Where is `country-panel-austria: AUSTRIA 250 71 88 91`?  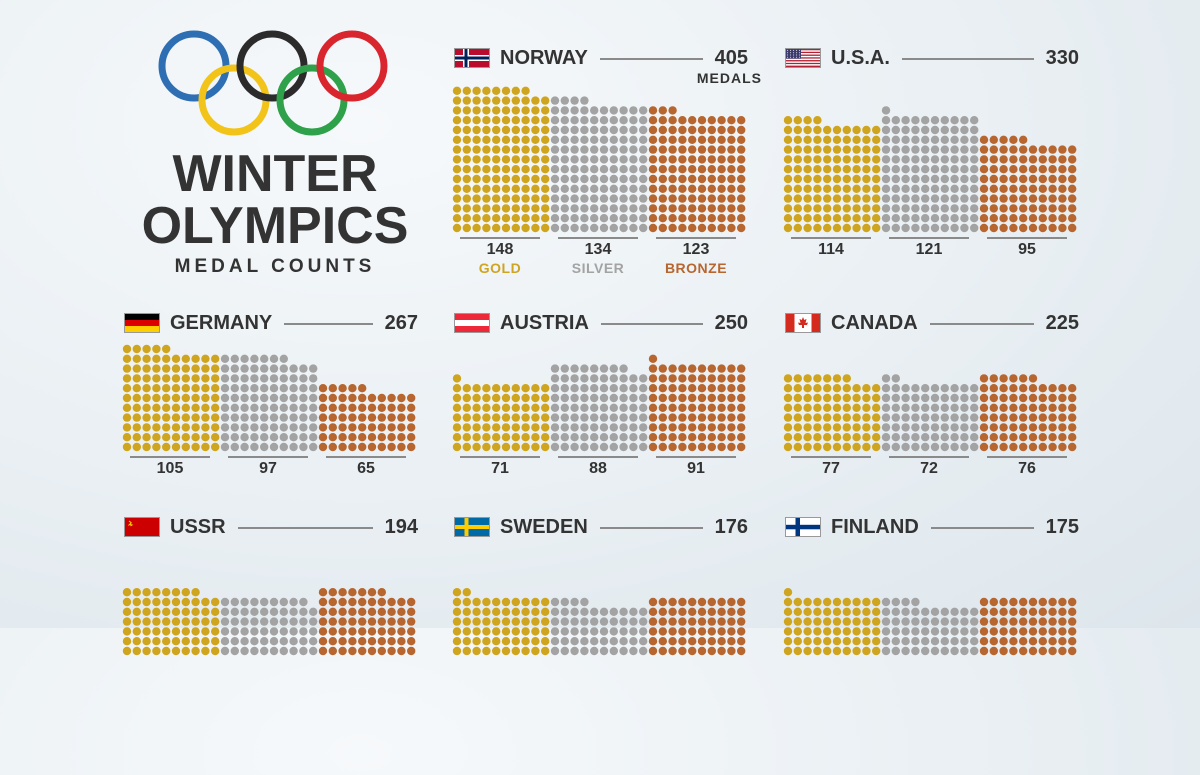
country-panel-austria: AUSTRIA 250 71 88 91 is located at coordinates (607, 431).